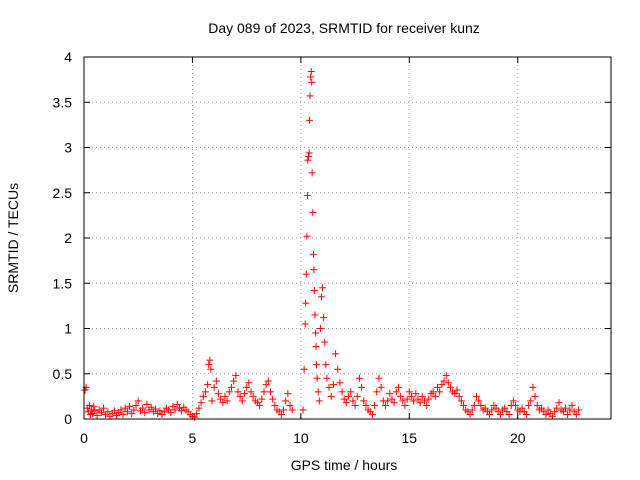 The image size is (640, 480). What do you see at coordinates (84, 438) in the screenshot?
I see `x-tick-label: 0` at bounding box center [84, 438].